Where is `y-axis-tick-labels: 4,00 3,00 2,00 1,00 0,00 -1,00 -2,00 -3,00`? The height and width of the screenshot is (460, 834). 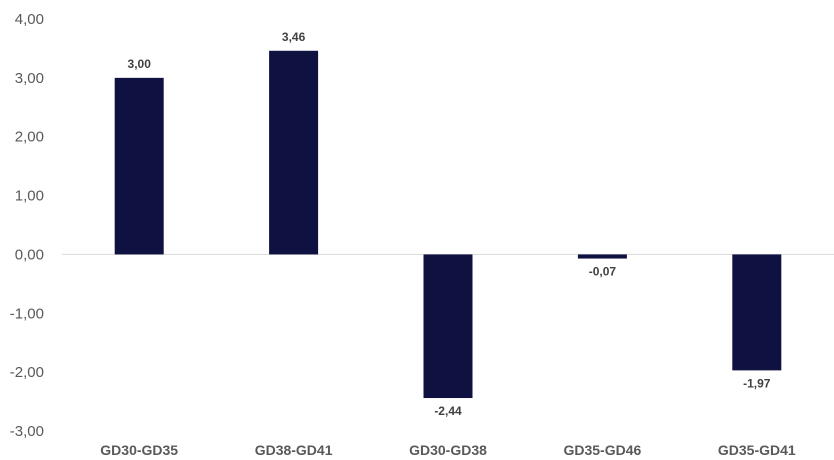 y-axis-tick-labels: 4,00 3,00 2,00 1,00 0,00 -1,00 -2,00 -3,00 is located at coordinates (27, 225).